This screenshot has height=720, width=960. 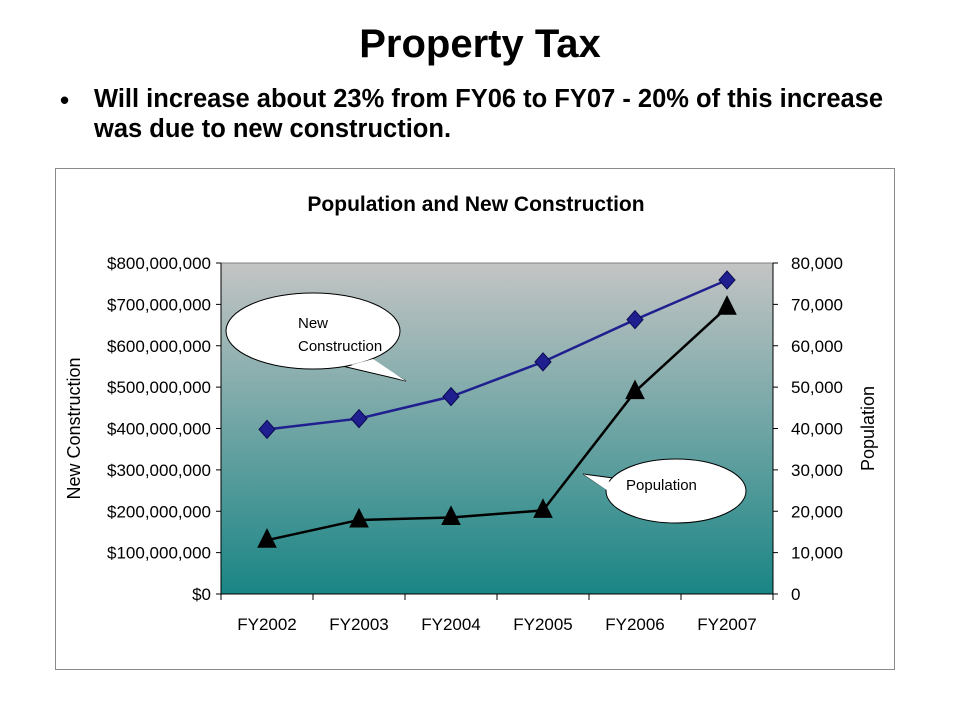 What do you see at coordinates (359, 624) in the screenshot?
I see `x-tick-label: FY2003` at bounding box center [359, 624].